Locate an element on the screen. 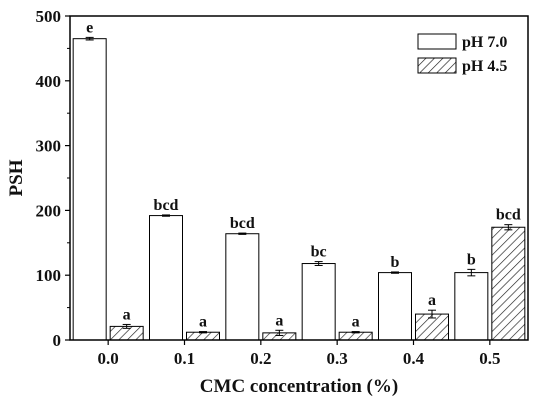  significance-label: e is located at coordinates (89, 27).